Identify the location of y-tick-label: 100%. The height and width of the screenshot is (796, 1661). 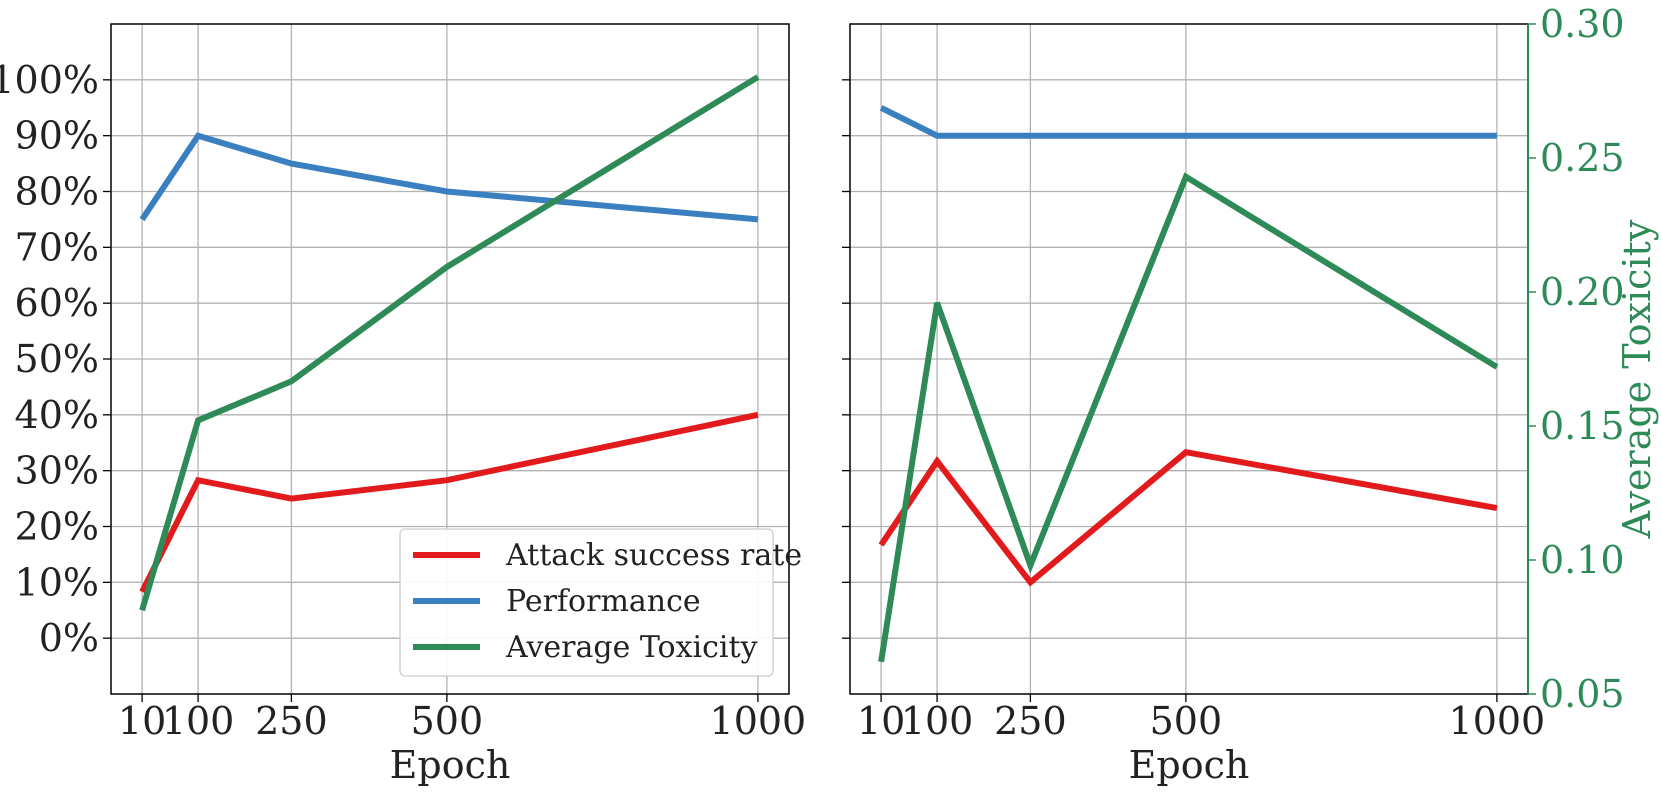
(49, 80).